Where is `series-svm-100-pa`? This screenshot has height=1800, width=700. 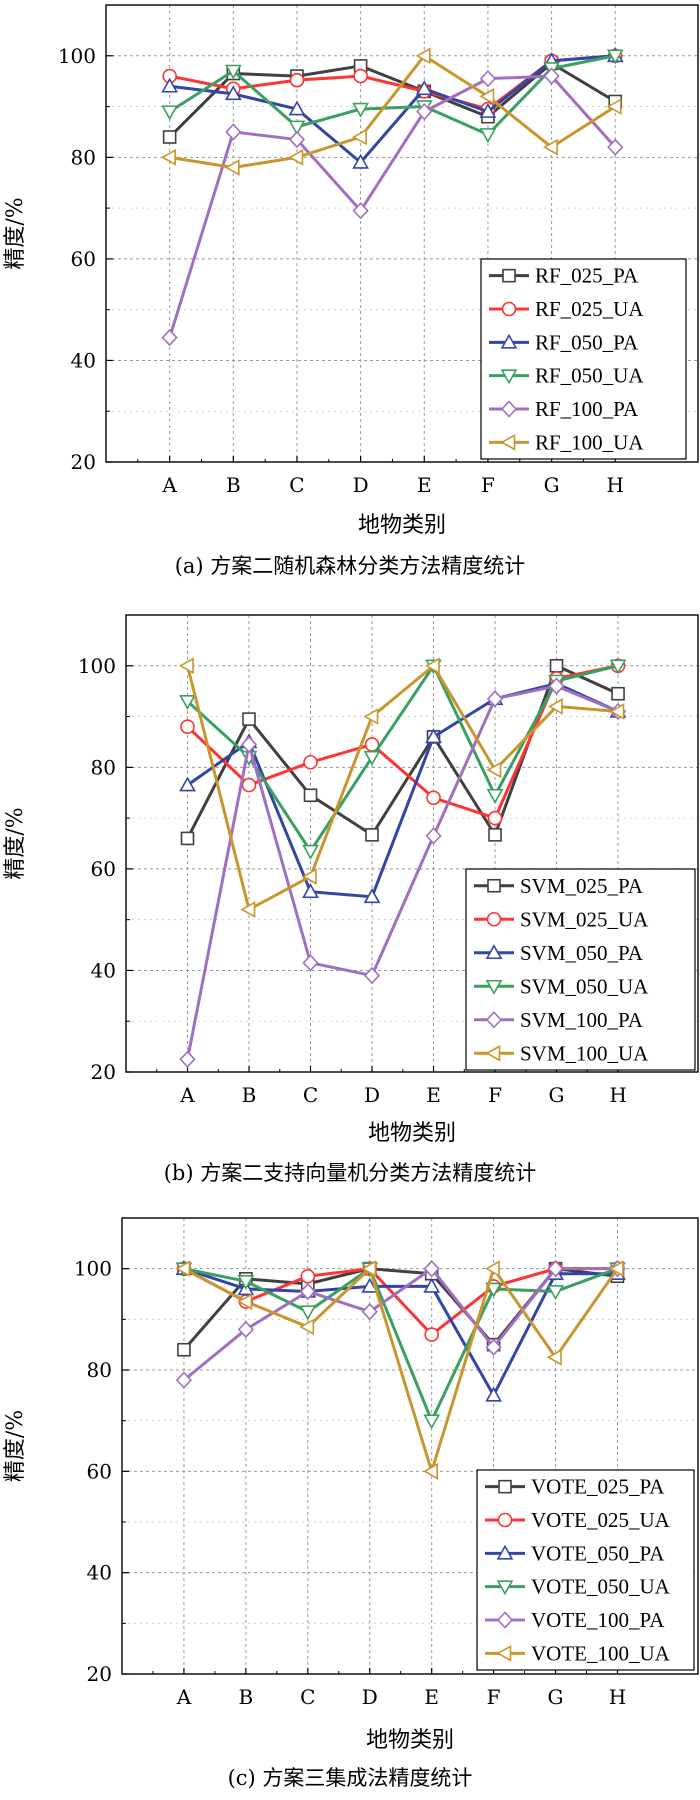
series-svm-100-pa is located at coordinates (403, 872).